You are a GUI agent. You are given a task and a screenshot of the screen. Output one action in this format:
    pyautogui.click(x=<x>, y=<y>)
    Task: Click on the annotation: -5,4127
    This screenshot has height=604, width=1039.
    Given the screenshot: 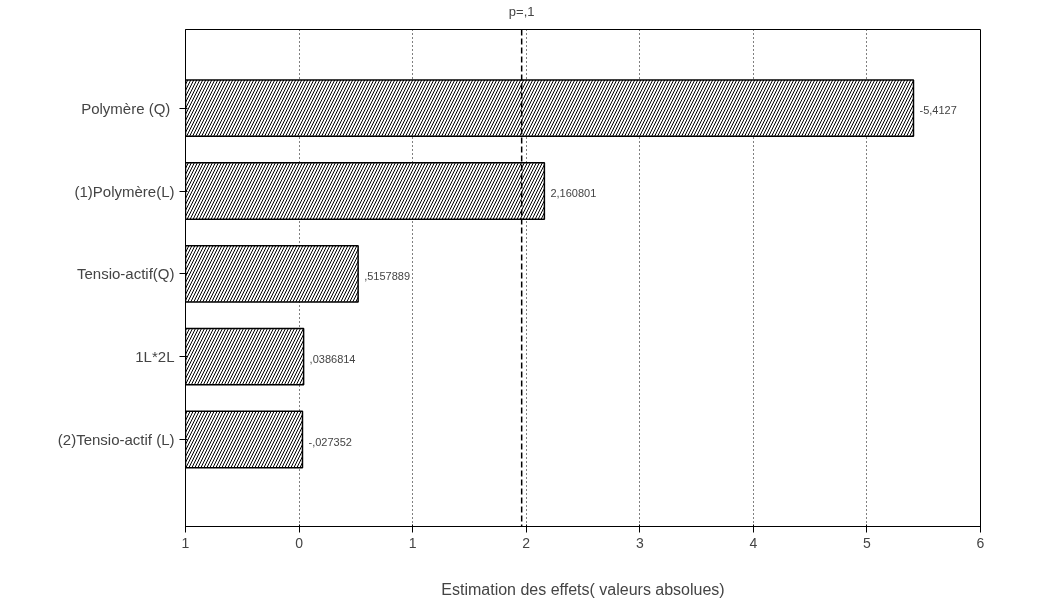 What is the action you would take?
    pyautogui.click(x=938, y=110)
    